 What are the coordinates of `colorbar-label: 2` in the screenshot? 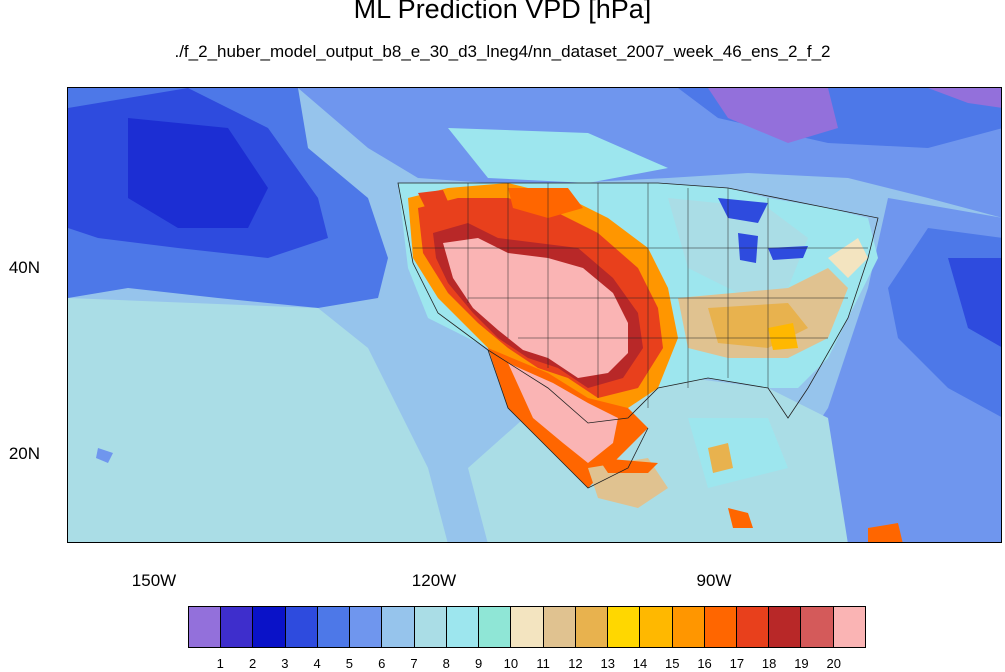 It's located at (252, 663).